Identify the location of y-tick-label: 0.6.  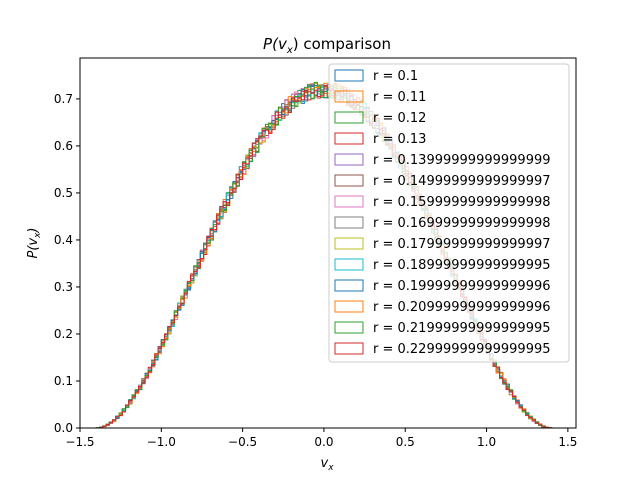
(63, 146).